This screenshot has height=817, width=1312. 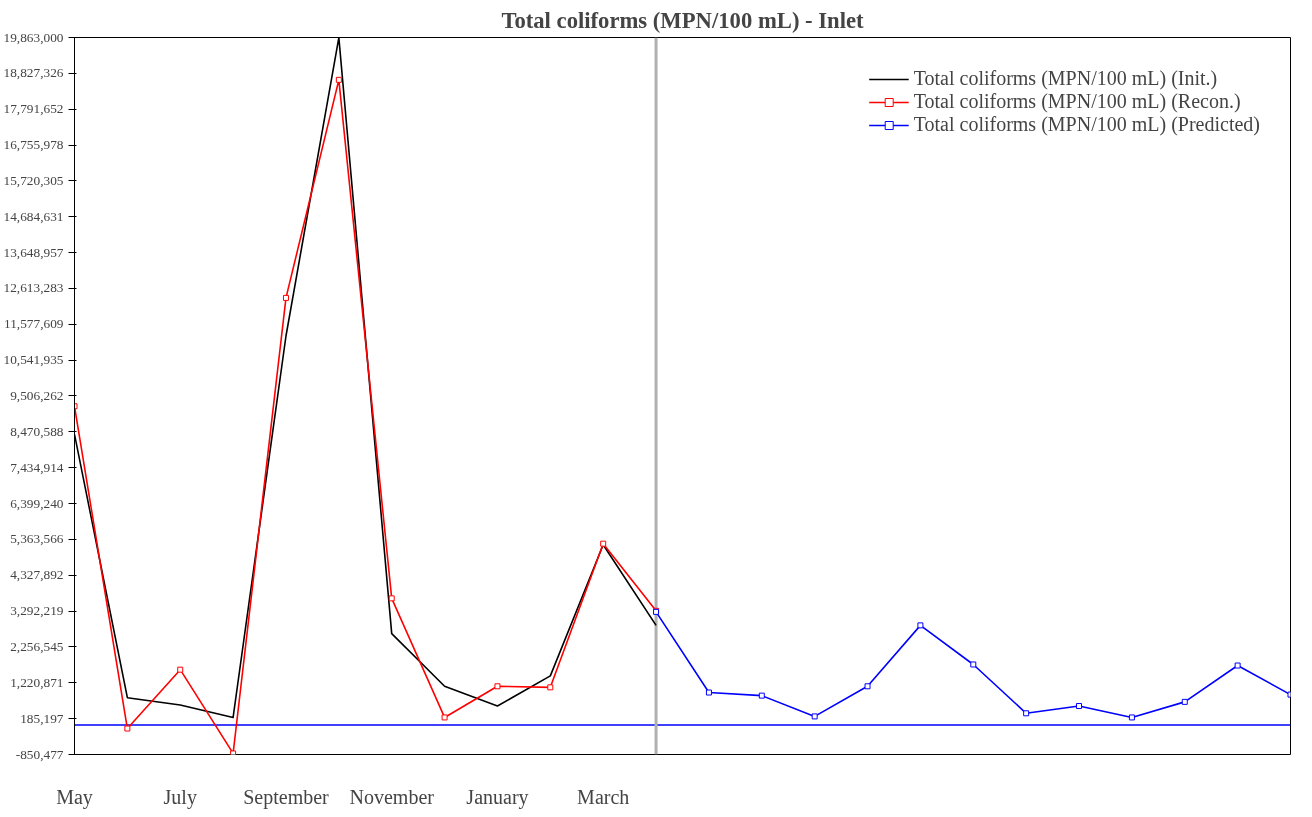 What do you see at coordinates (33, 180) in the screenshot?
I see `y-tick-label: 15,720,305` at bounding box center [33, 180].